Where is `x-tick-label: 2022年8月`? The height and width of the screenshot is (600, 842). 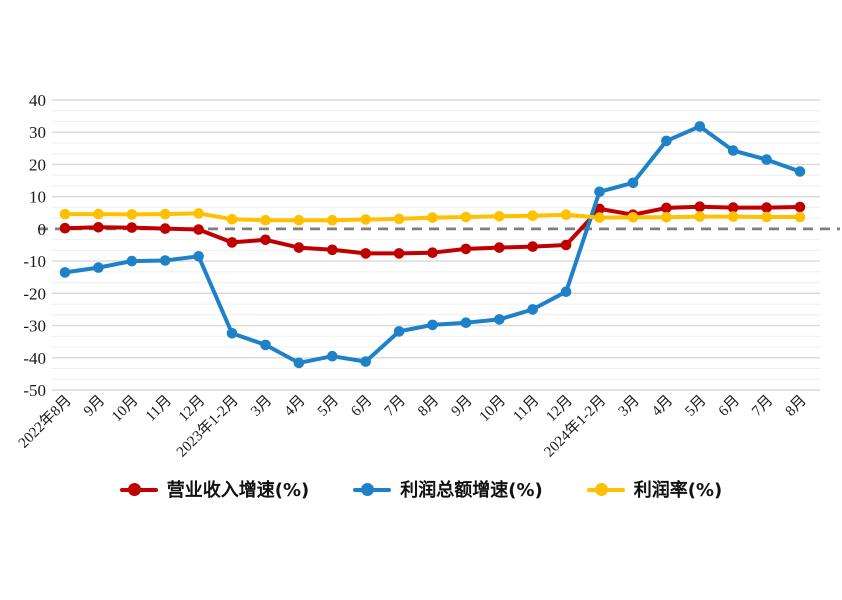
x-tick-label: 2022年8月 is located at coordinates (45, 422).